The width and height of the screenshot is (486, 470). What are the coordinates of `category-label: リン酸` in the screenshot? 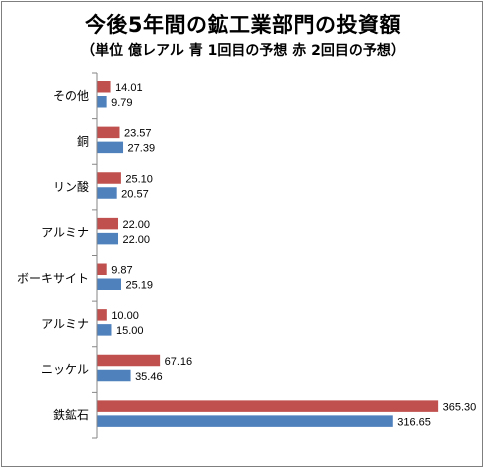 It's located at (71, 186).